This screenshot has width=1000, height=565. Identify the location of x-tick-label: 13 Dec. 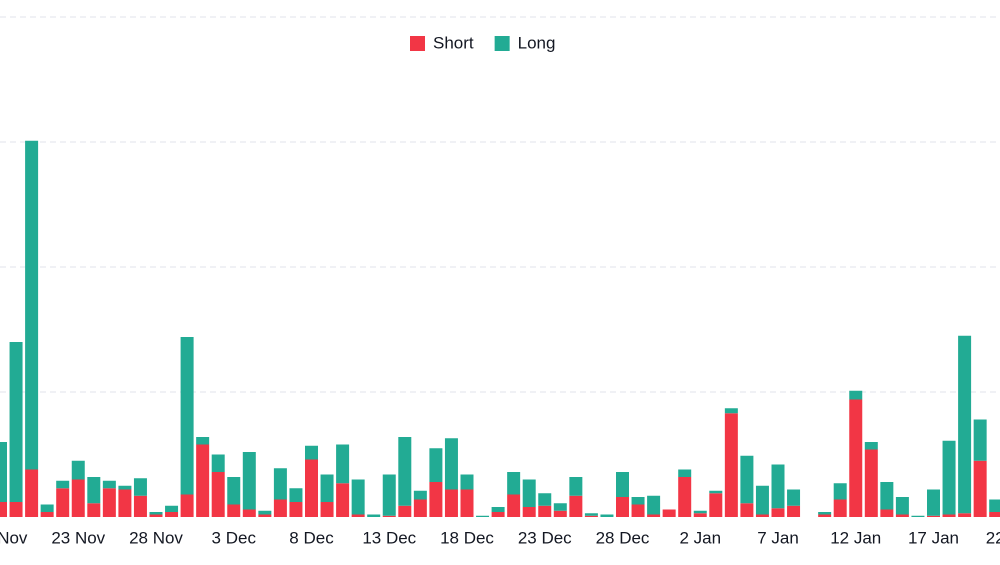
(389, 537).